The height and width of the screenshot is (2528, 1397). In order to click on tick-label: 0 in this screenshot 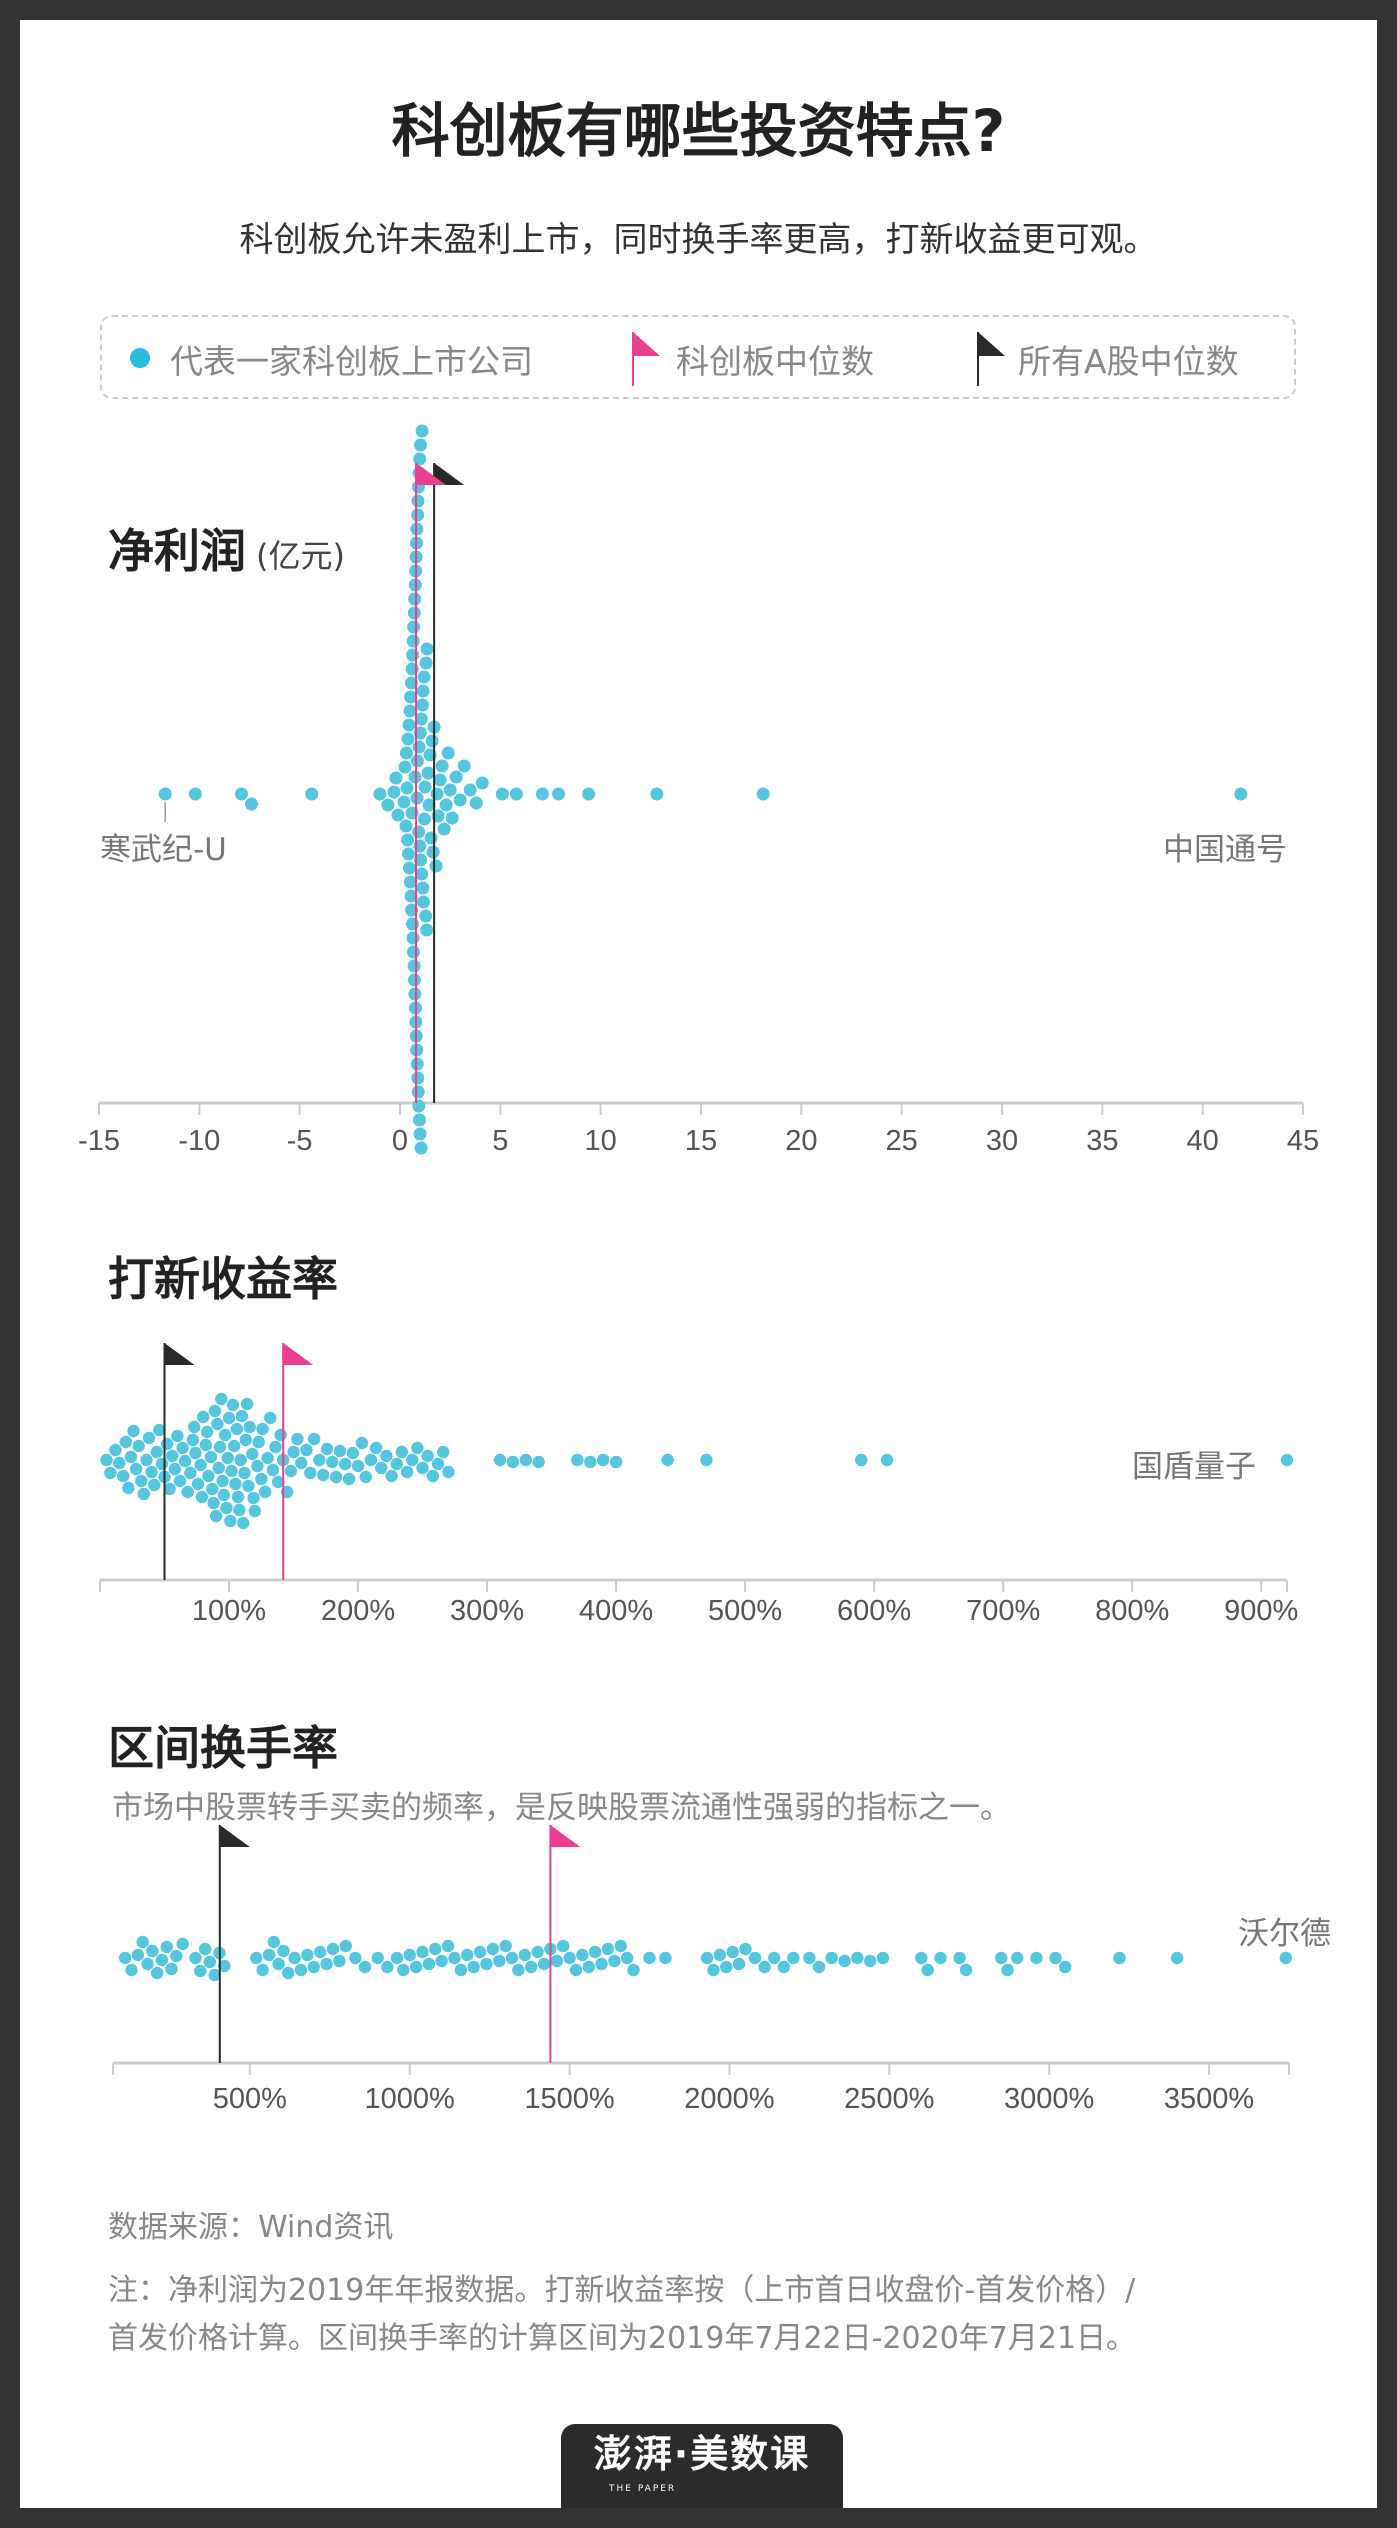, I will do `click(400, 1141)`.